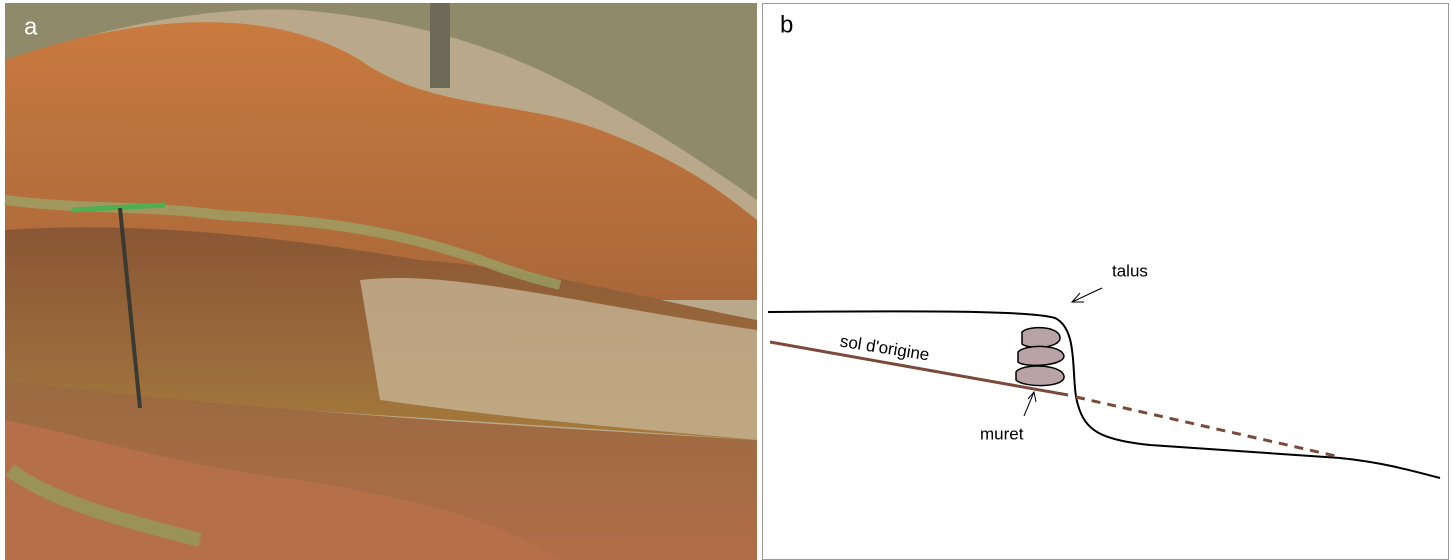 The width and height of the screenshot is (1451, 560). Describe the element at coordinates (440, 45) in the screenshot. I see `tree-trunk` at that location.